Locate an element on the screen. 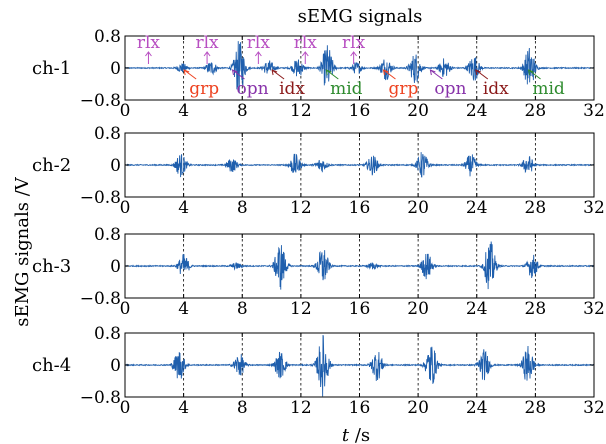 Image resolution: width=606 pixels, height=444 pixels. chart-title: sEMG signals is located at coordinates (360, 16).